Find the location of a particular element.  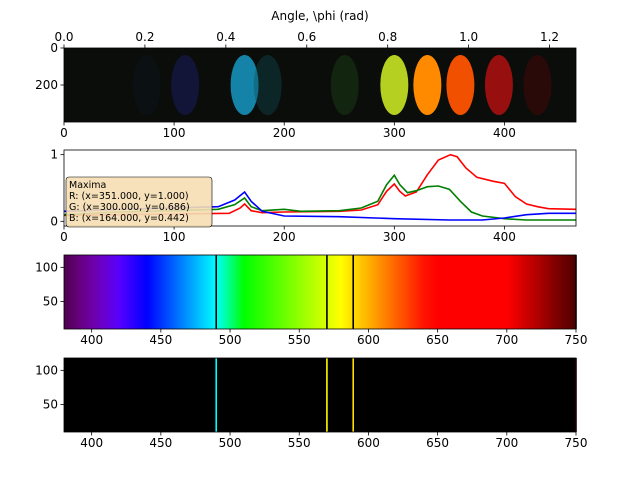

top-axis-xtick-label: 0.6 is located at coordinates (306, 37).